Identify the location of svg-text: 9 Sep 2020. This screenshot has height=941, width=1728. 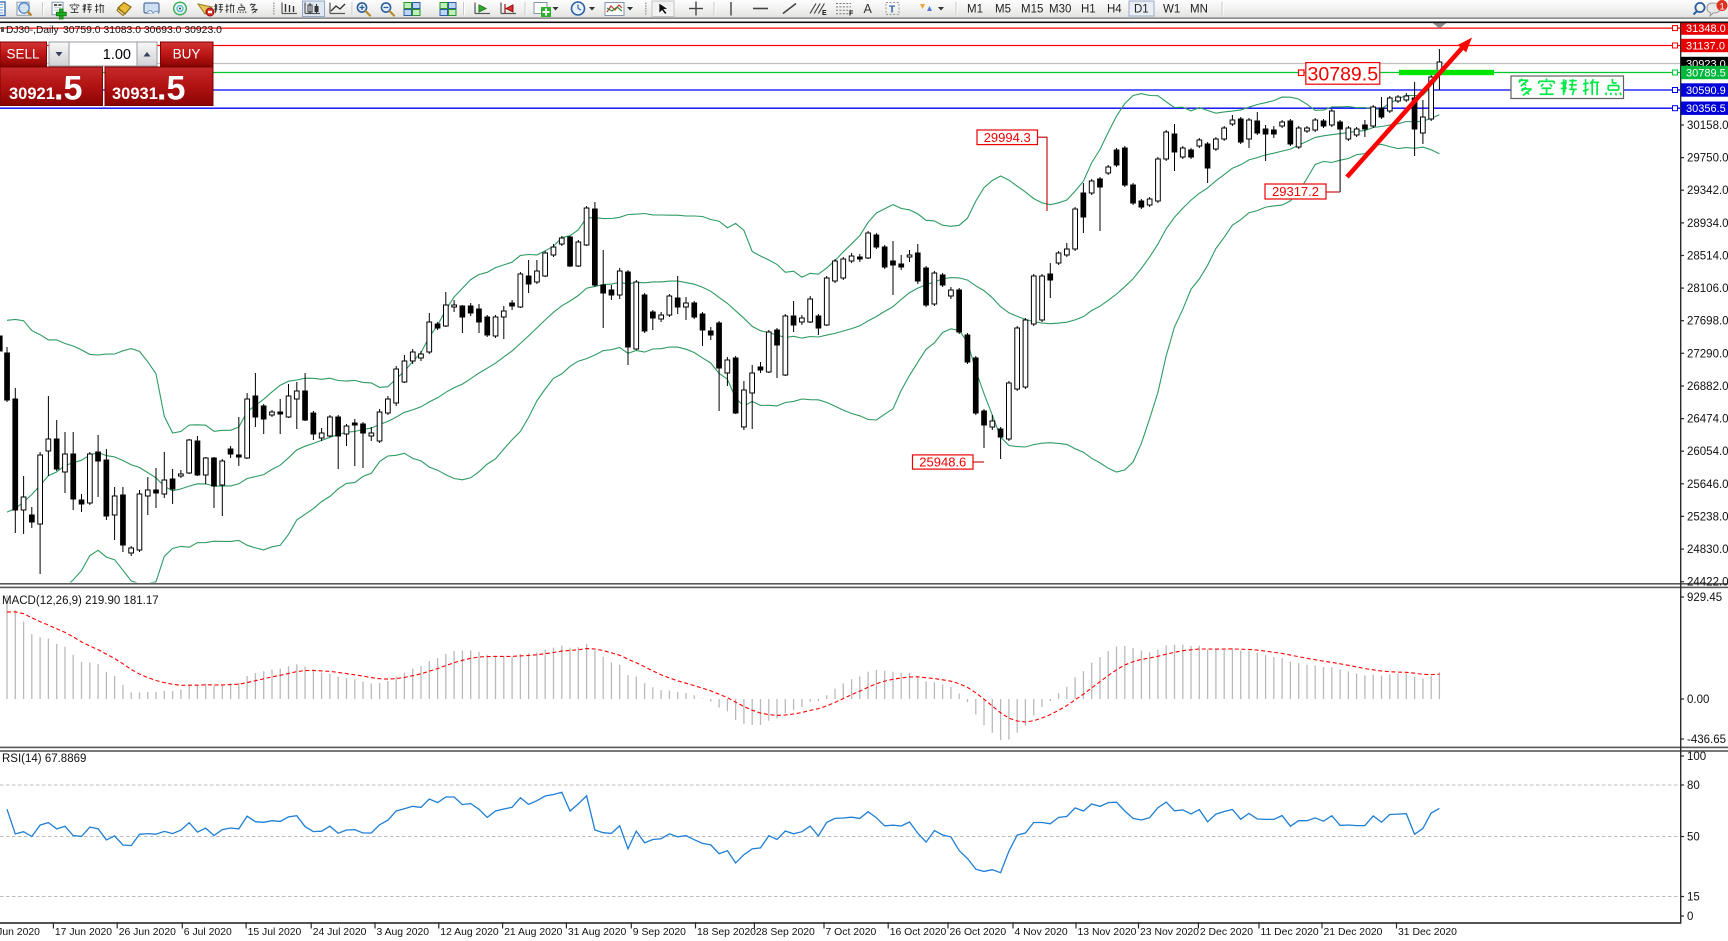
(659, 932).